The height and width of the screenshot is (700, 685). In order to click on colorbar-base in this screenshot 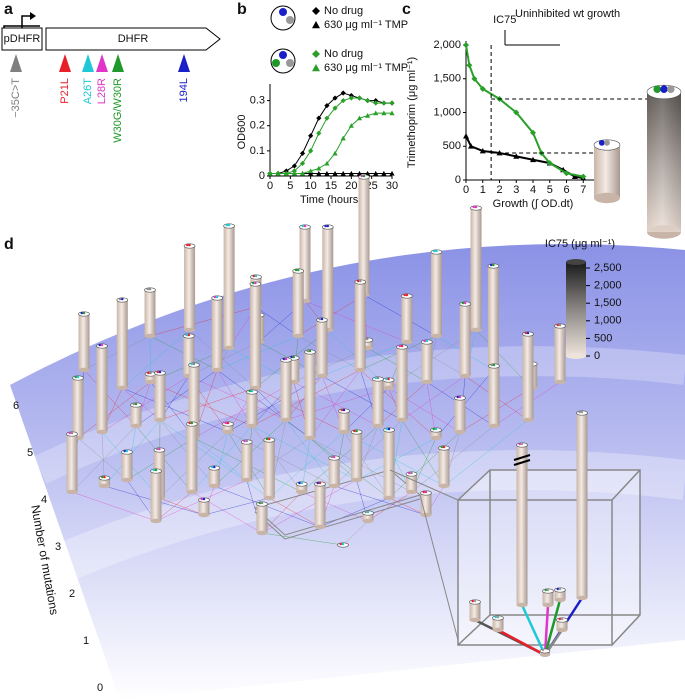, I will do `click(576, 356)`.